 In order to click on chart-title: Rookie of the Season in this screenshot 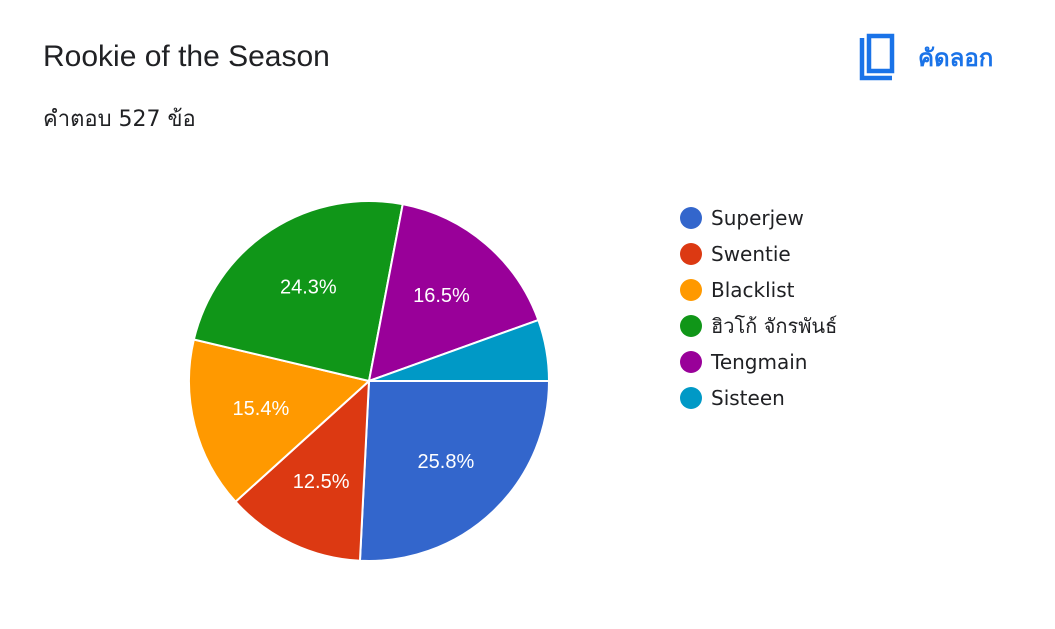, I will do `click(186, 56)`.